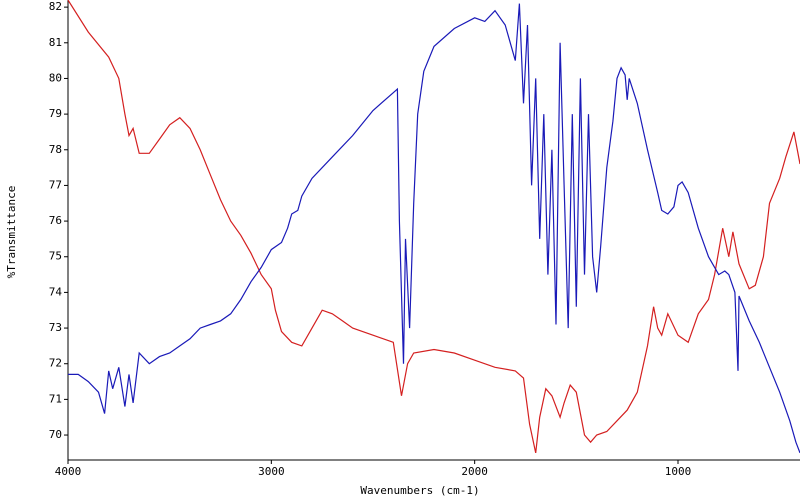  I want to click on y-tick-label: 72, so click(55, 363).